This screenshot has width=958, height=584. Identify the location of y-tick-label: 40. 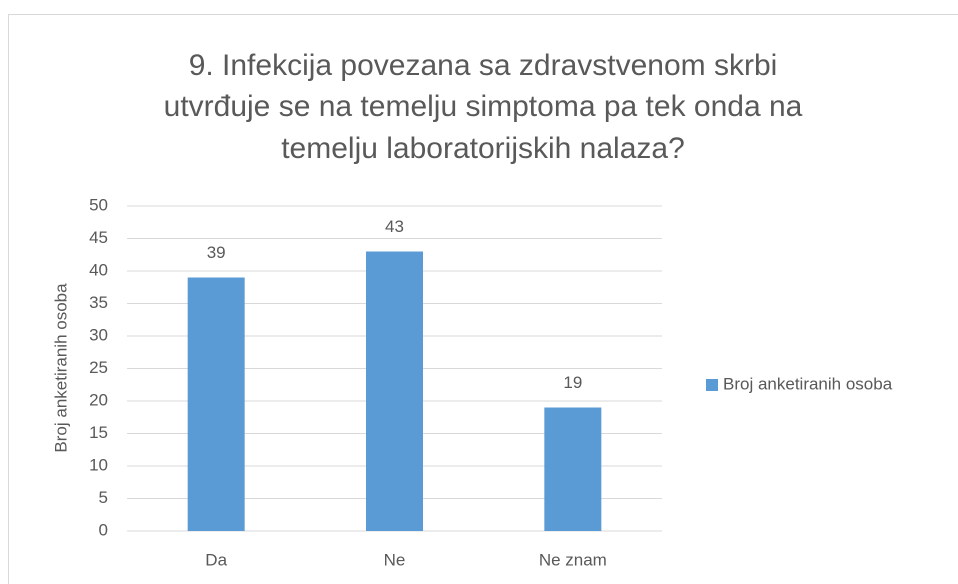
(98, 269).